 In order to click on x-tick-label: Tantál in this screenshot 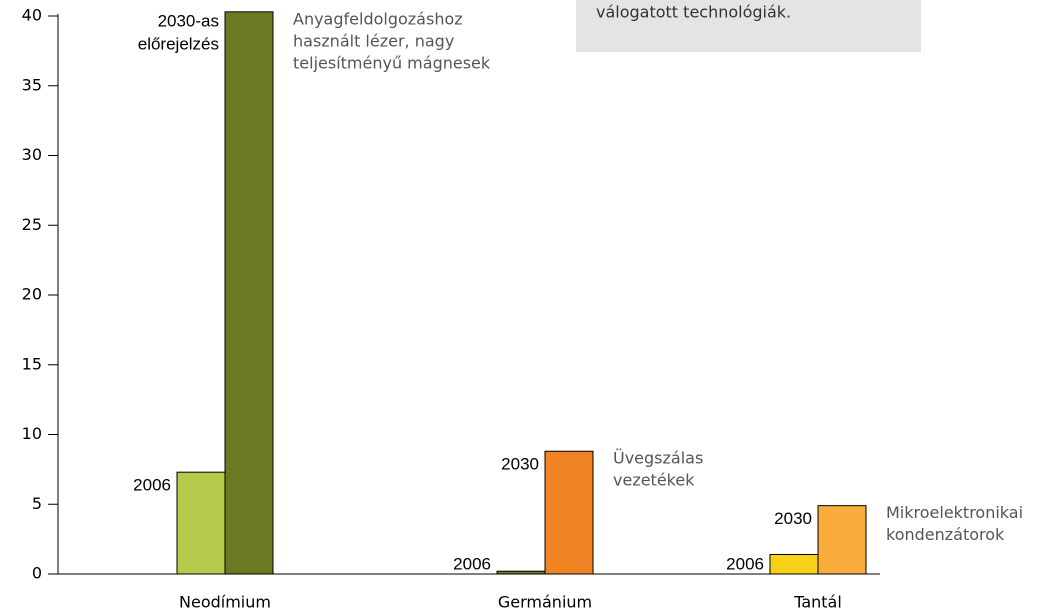, I will do `click(817, 601)`.